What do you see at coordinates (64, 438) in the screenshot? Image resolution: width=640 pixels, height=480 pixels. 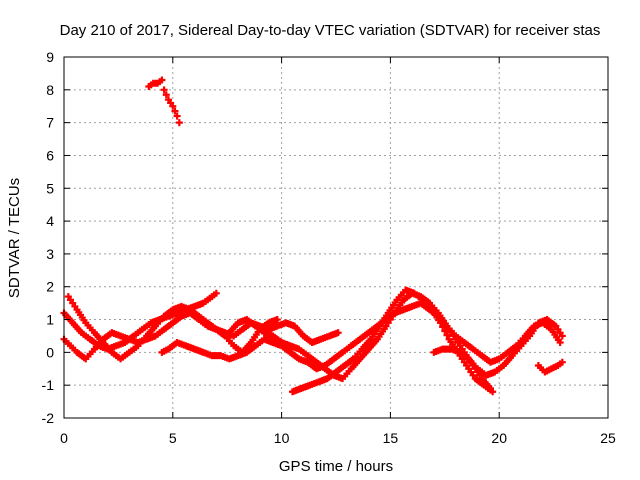 I see `x-tick-label: 0` at bounding box center [64, 438].